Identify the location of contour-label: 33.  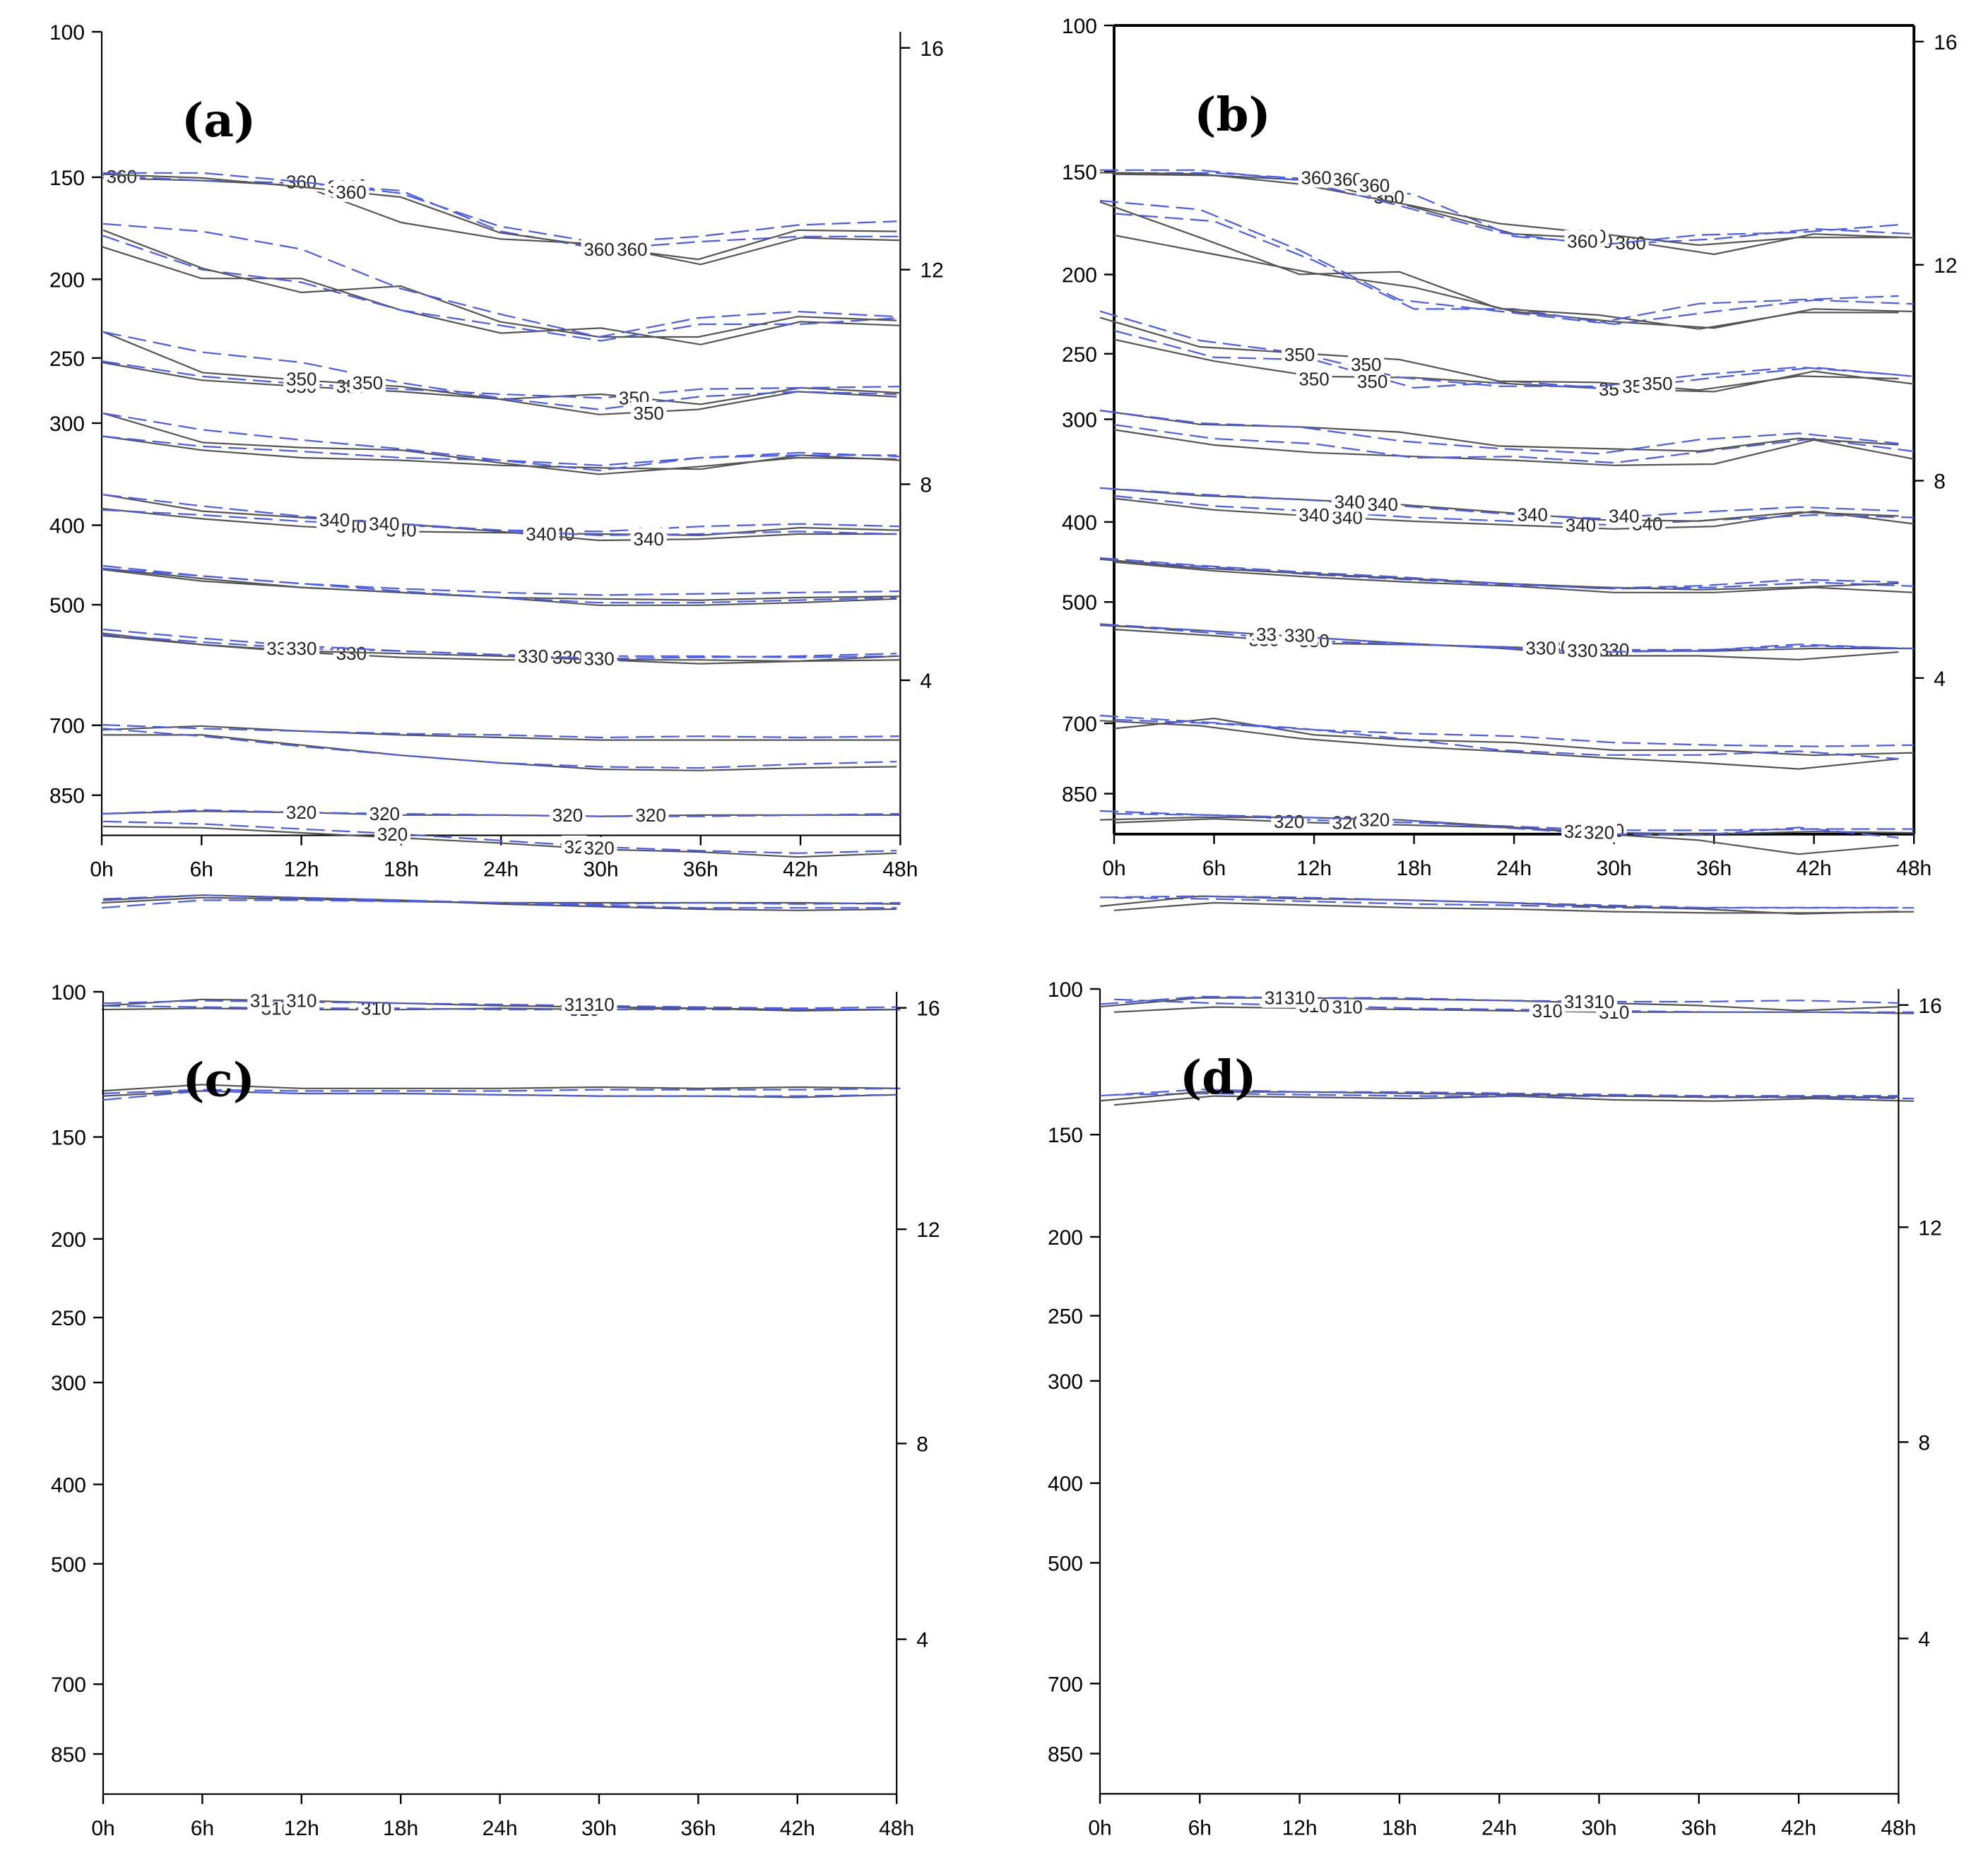
(1266, 635).